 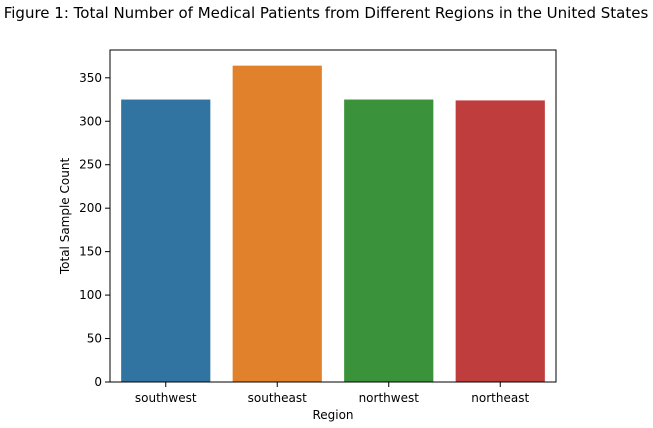 What do you see at coordinates (90, 121) in the screenshot?
I see `y-tick-label: 300` at bounding box center [90, 121].